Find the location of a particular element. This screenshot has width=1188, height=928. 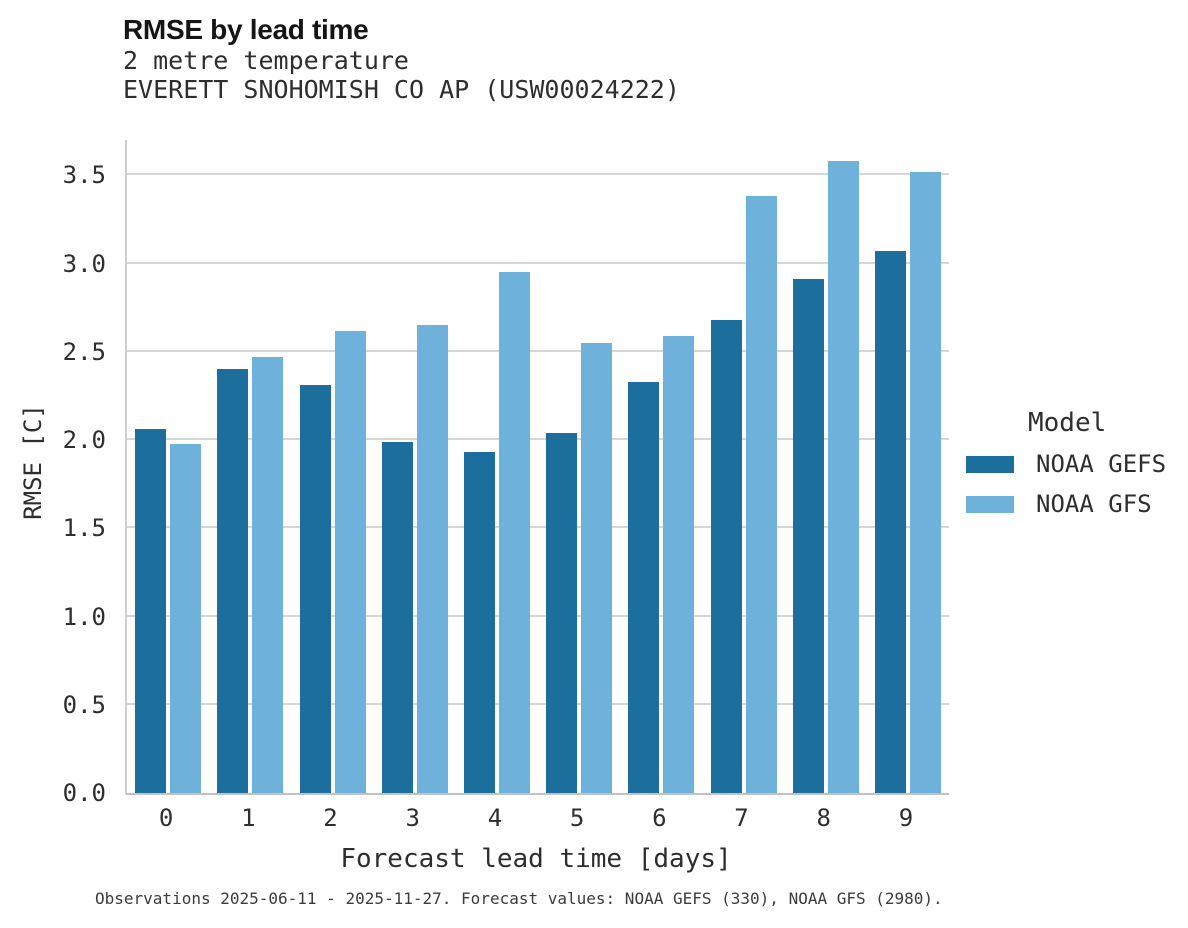

y-tick-label-1.5: 1.5 is located at coordinates (84, 528).